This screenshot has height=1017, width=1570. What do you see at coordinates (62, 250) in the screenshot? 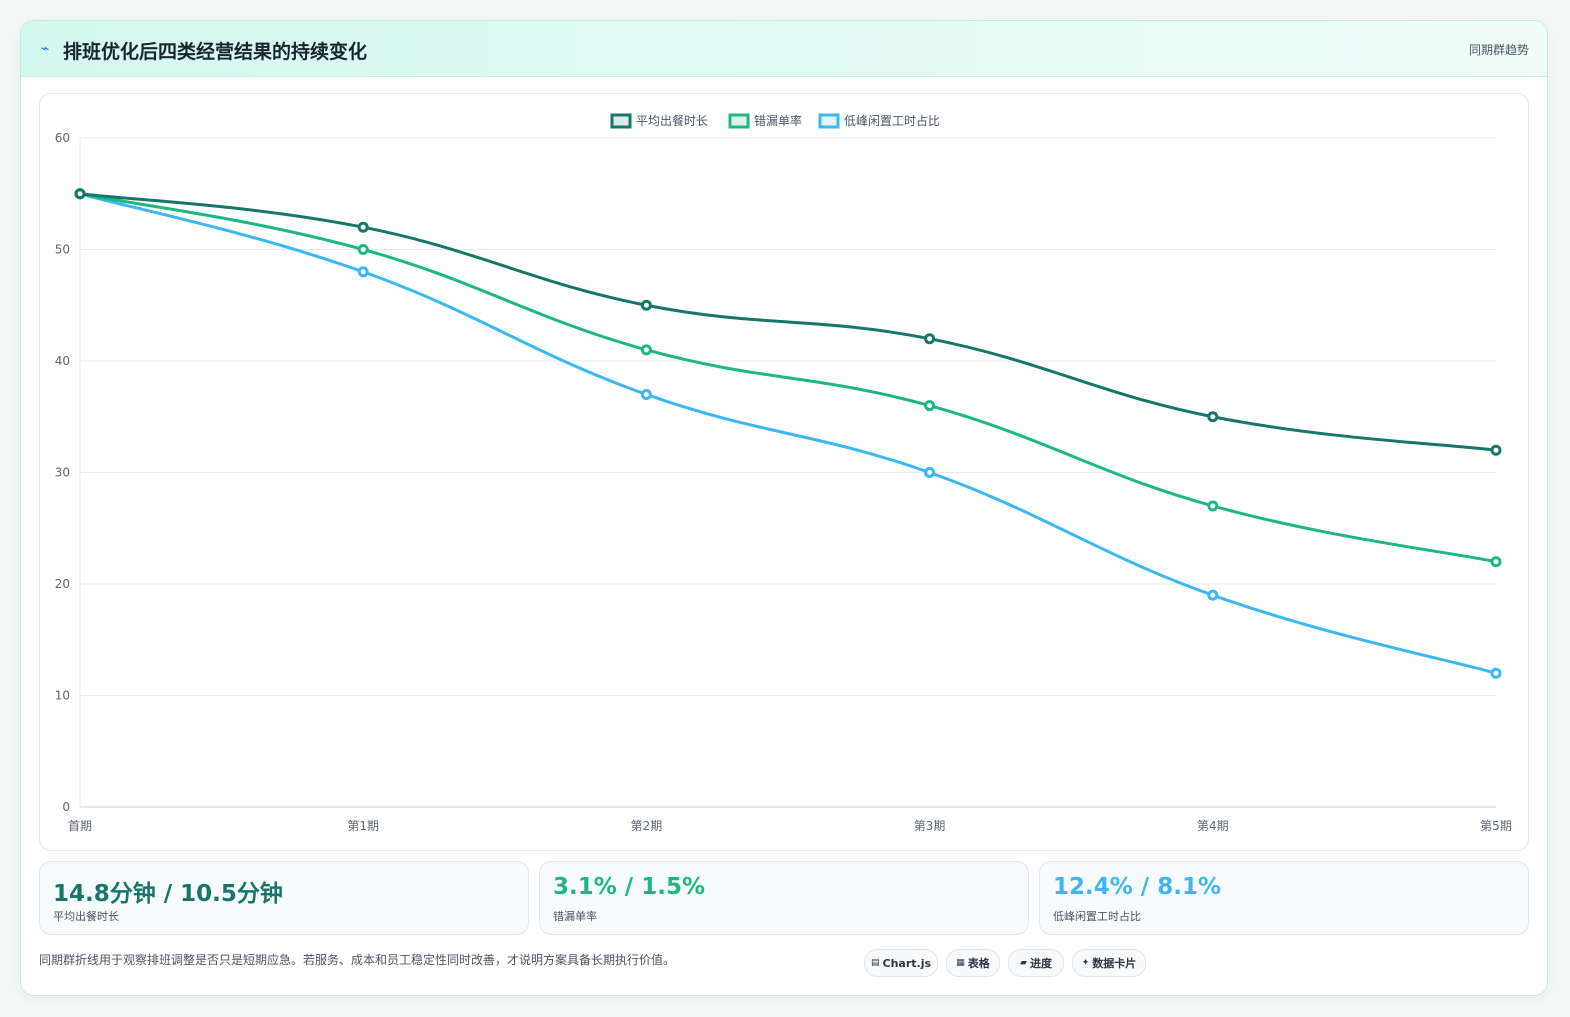
I see `y-tick-label: 50` at bounding box center [62, 250].